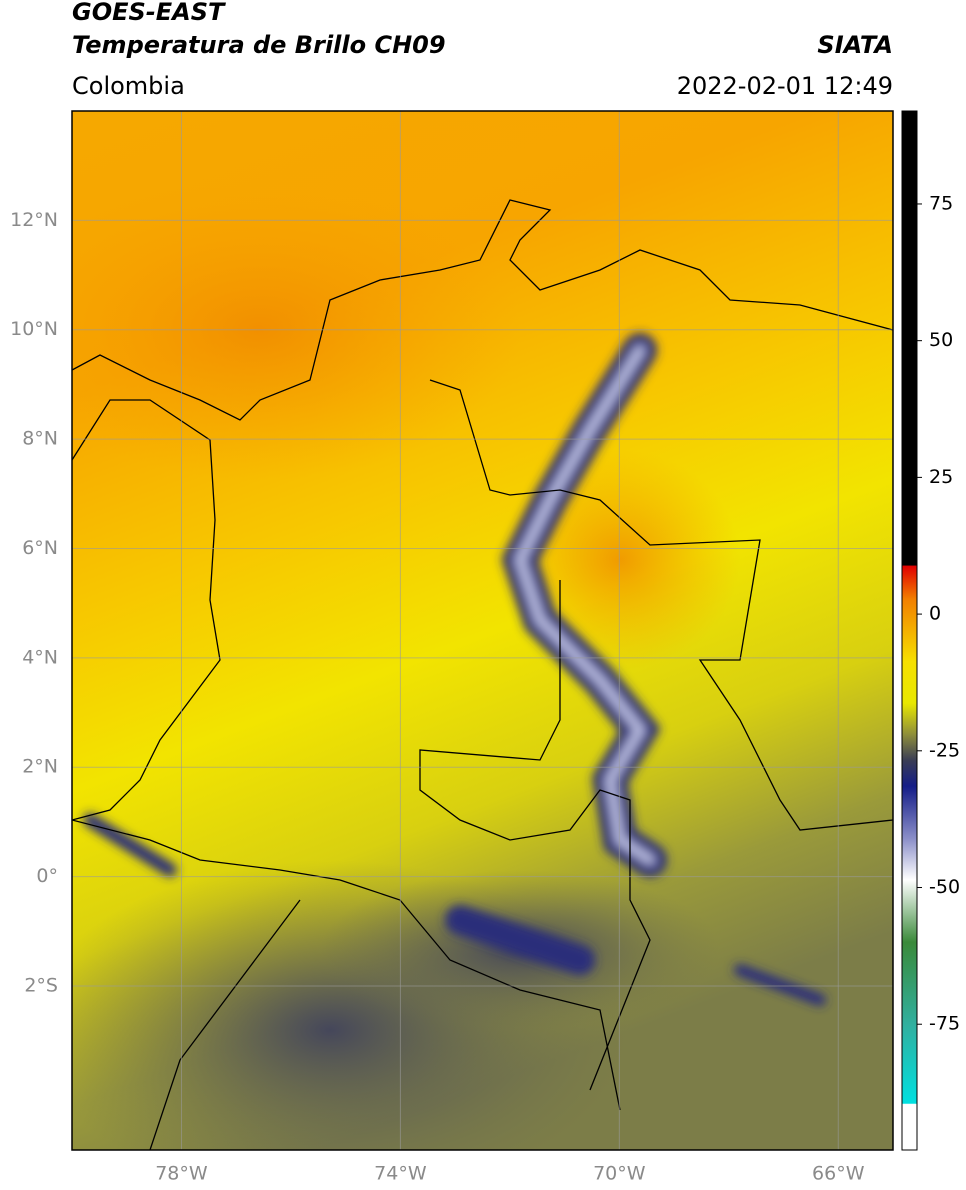 This screenshot has height=1190, width=966. I want to click on colorbar, so click(909, 630).